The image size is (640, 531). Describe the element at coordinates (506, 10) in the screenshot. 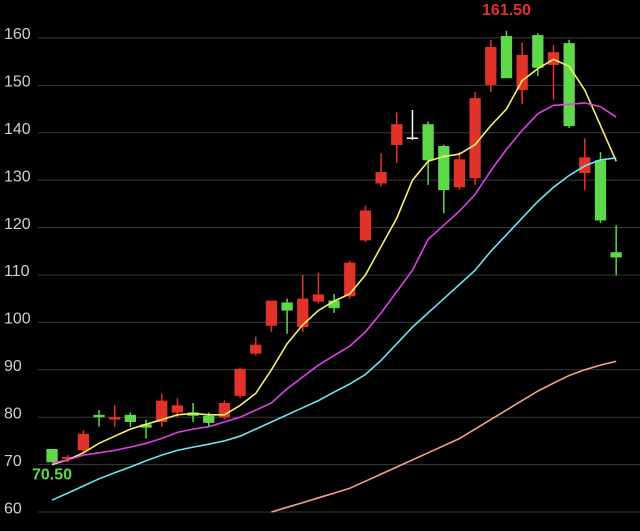

I see `max-label: 161.50` at that location.